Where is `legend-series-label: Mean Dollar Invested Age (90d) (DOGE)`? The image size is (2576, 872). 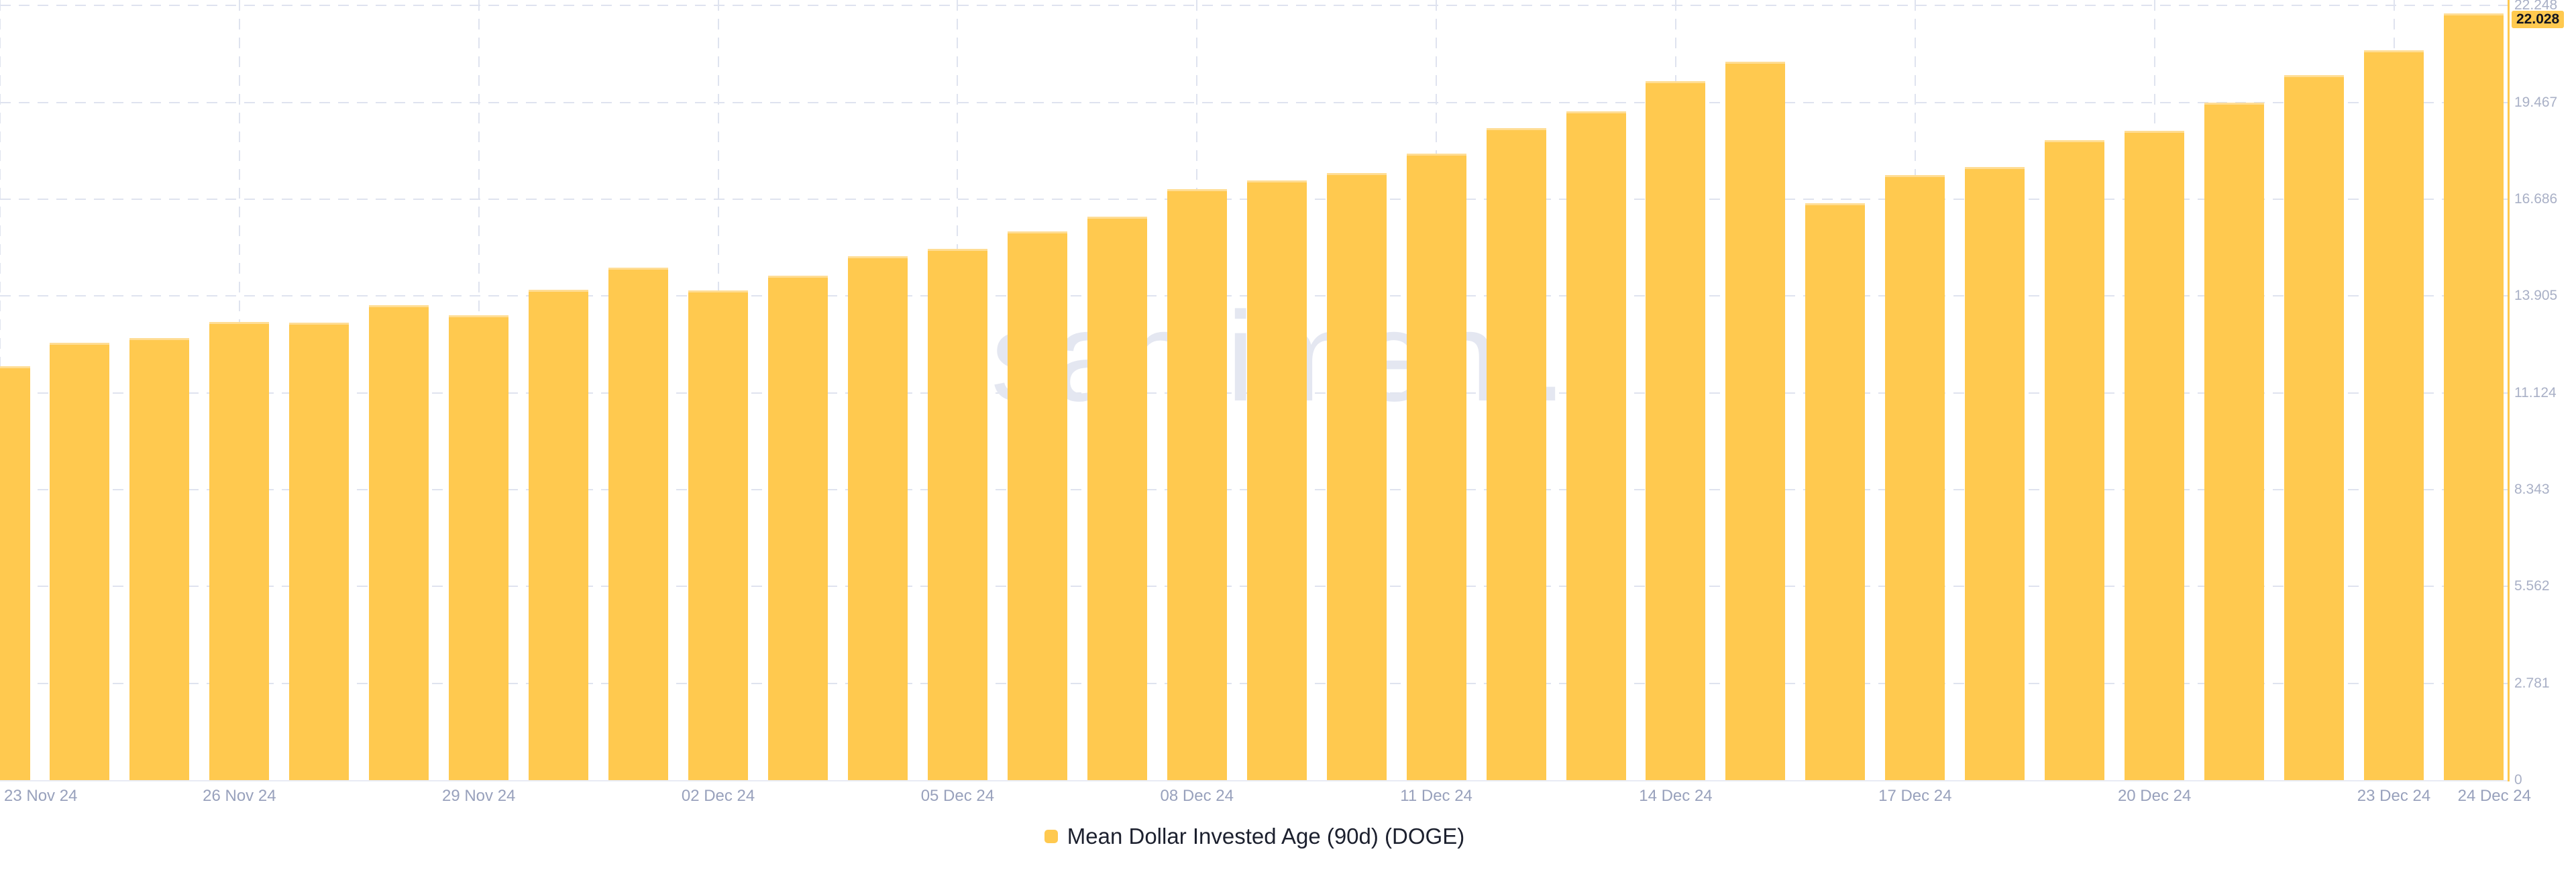 legend-series-label: Mean Dollar Invested Age (90d) (DOGE) is located at coordinates (1266, 836).